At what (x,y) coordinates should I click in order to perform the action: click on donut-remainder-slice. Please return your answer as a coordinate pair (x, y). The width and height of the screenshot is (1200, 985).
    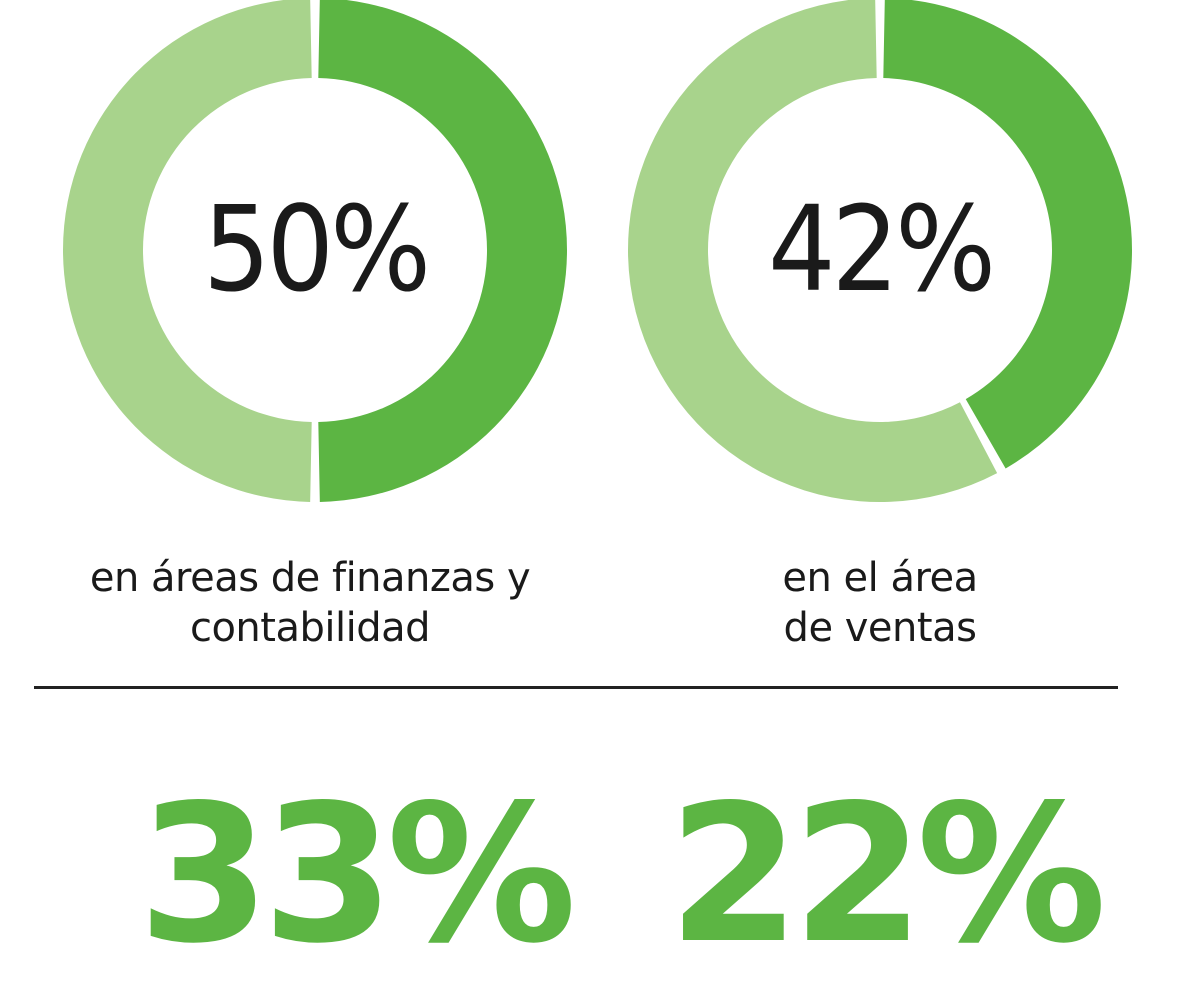
    Looking at the image, I should click on (187, 251).